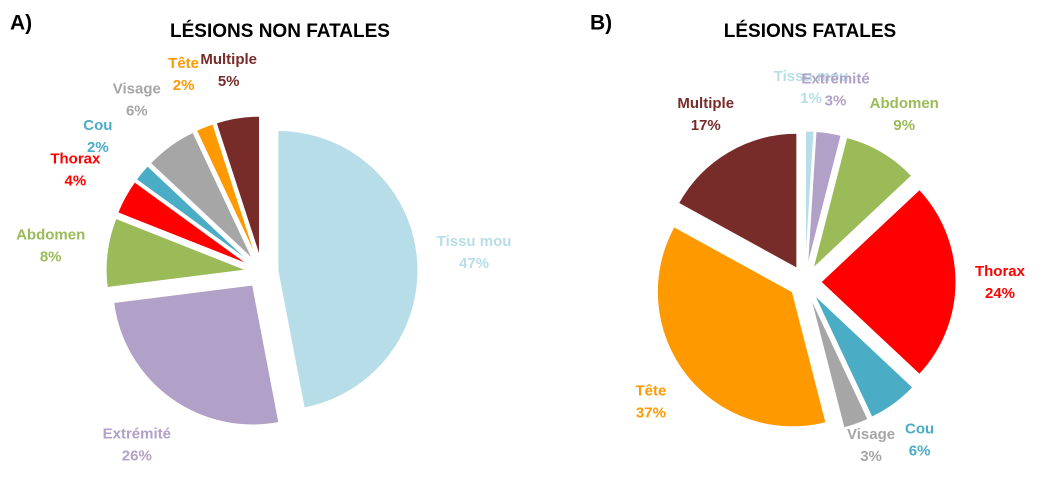  What do you see at coordinates (810, 31) in the screenshot?
I see `chart-title: LÉSIONS FATALES` at bounding box center [810, 31].